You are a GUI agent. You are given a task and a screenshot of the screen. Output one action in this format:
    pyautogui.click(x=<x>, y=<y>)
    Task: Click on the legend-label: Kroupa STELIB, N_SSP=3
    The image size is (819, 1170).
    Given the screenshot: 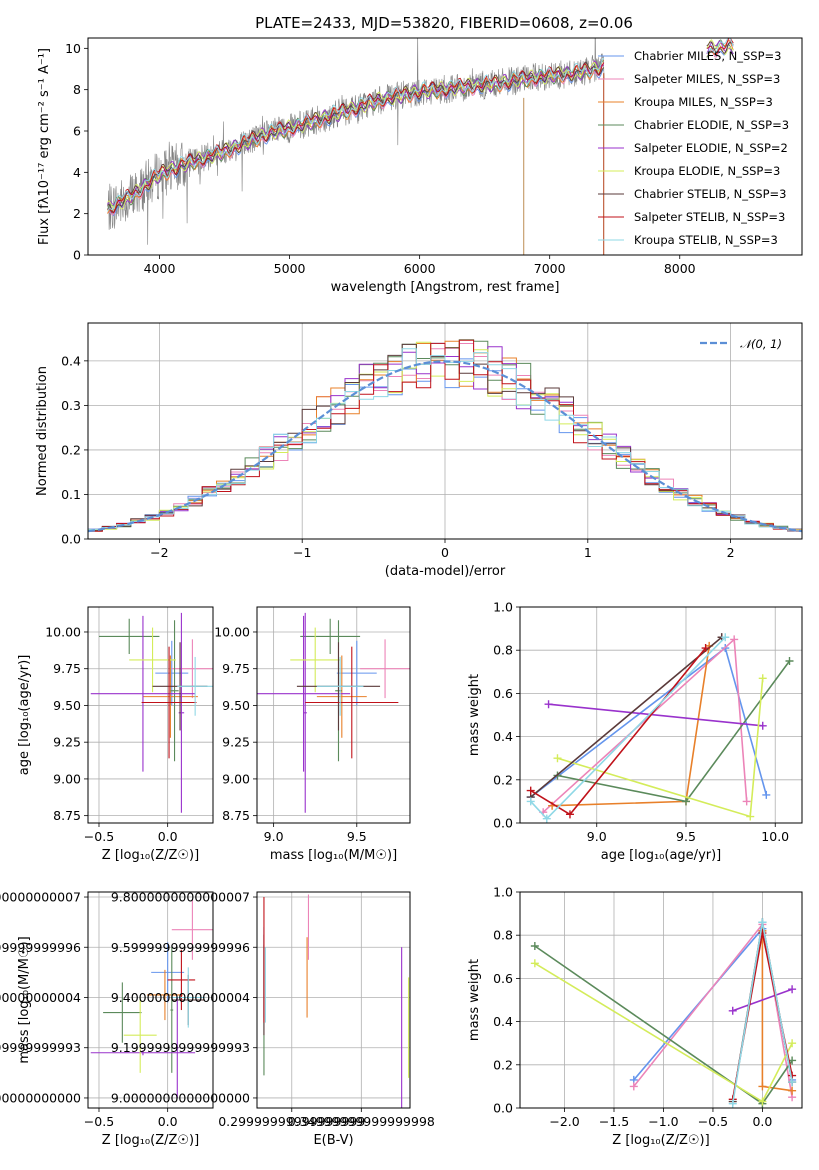 What is the action you would take?
    pyautogui.click(x=706, y=240)
    